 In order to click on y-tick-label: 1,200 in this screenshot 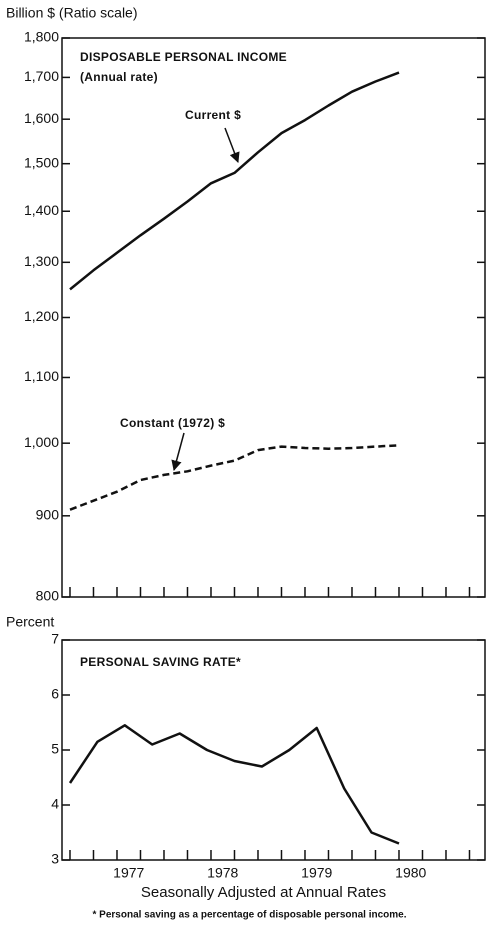, I will do `click(41, 316)`.